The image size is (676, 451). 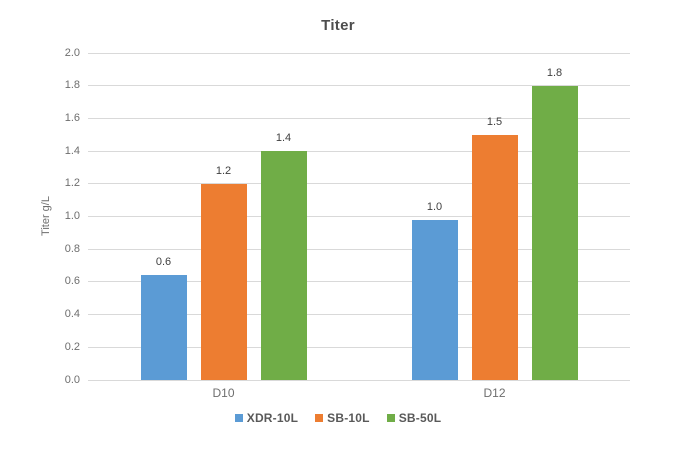 I want to click on legend-item-sb-10l: SB-10L, so click(x=342, y=418).